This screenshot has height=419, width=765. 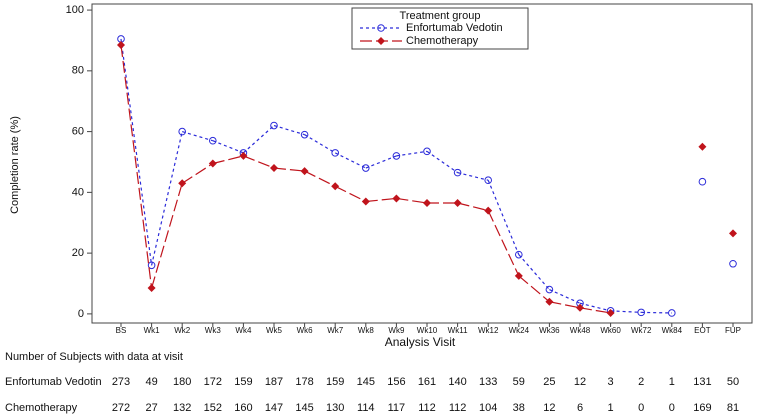 I want to click on y-axis-label: Completion rate (%), so click(x=15, y=165).